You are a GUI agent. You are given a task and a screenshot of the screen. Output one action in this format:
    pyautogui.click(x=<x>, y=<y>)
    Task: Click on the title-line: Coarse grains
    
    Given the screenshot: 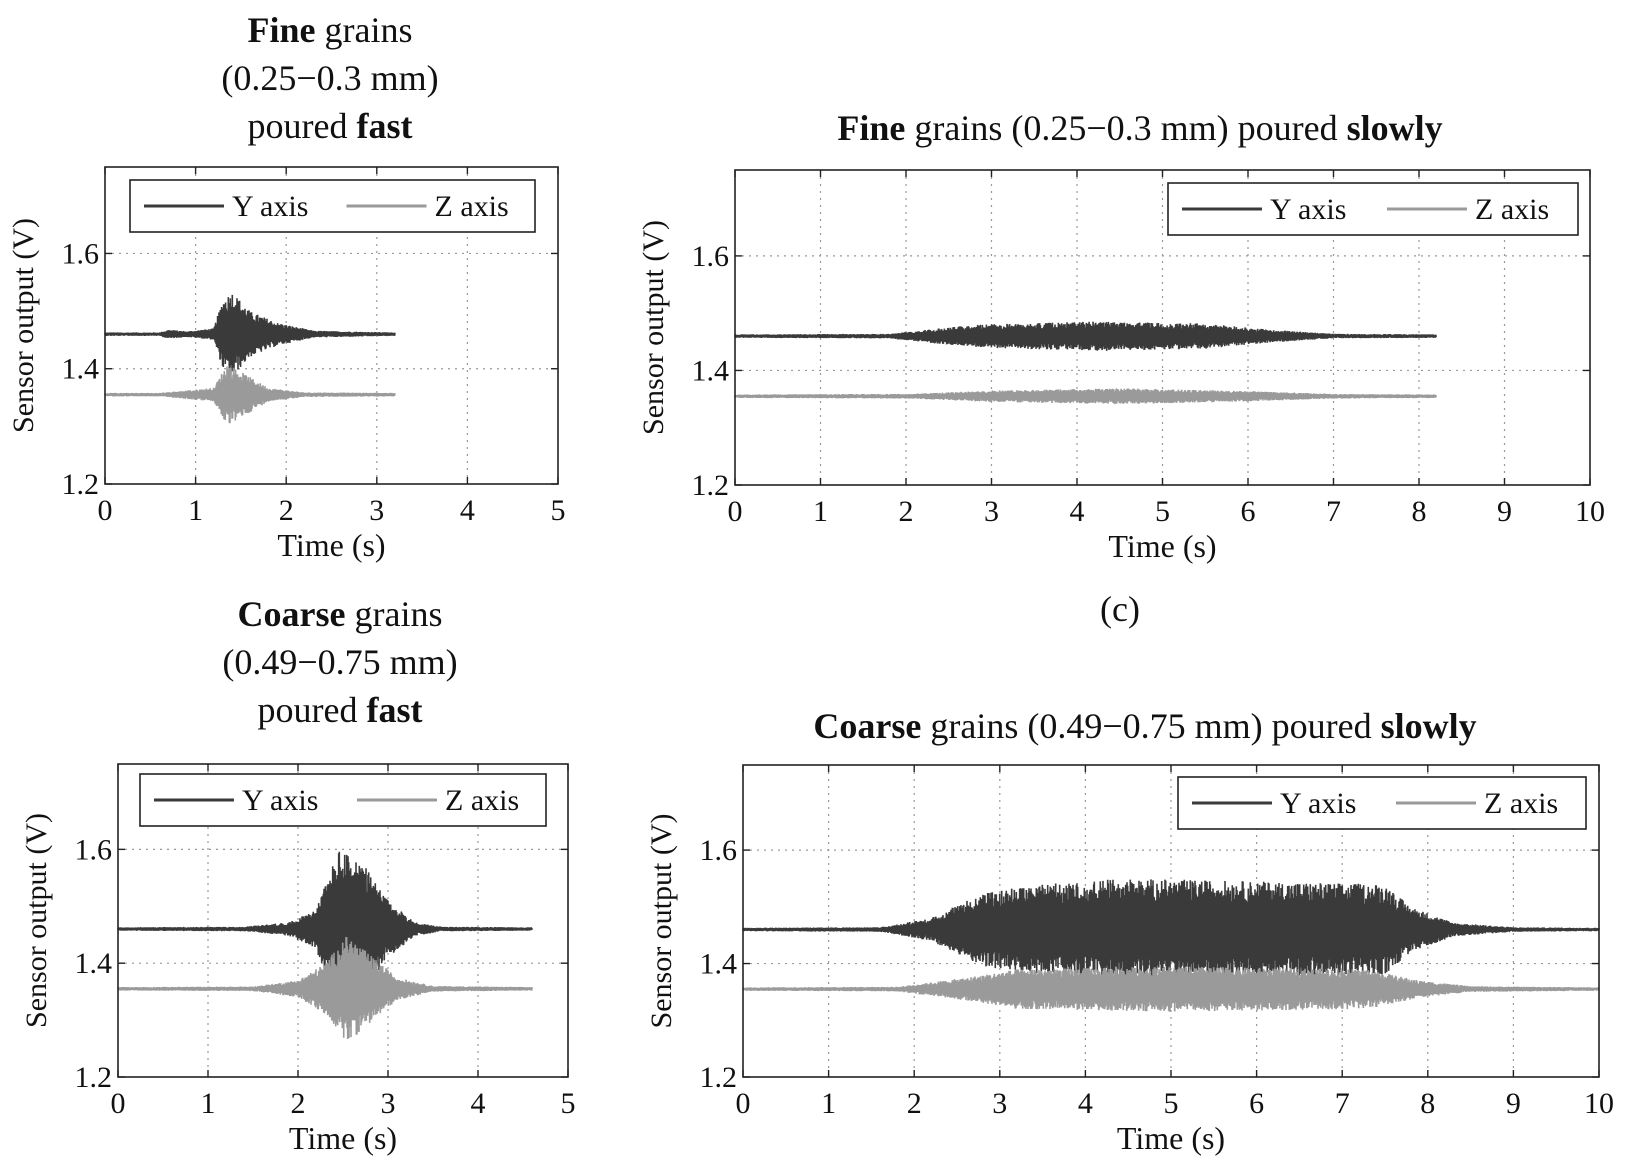 What is the action you would take?
    pyautogui.click(x=340, y=614)
    